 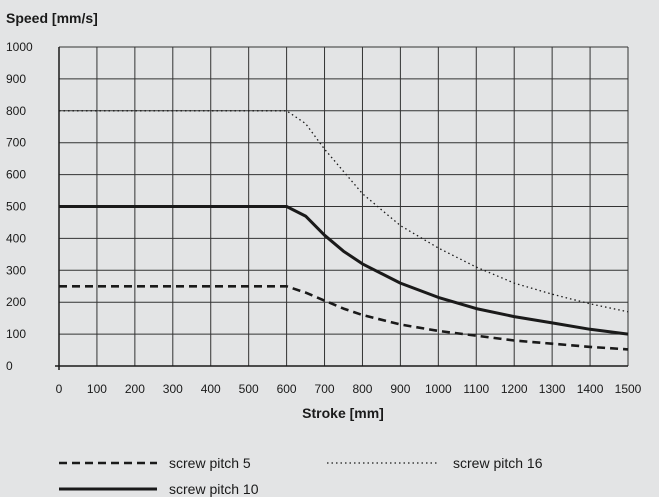 I want to click on x-tick-label-1400: 1400, so click(x=590, y=389).